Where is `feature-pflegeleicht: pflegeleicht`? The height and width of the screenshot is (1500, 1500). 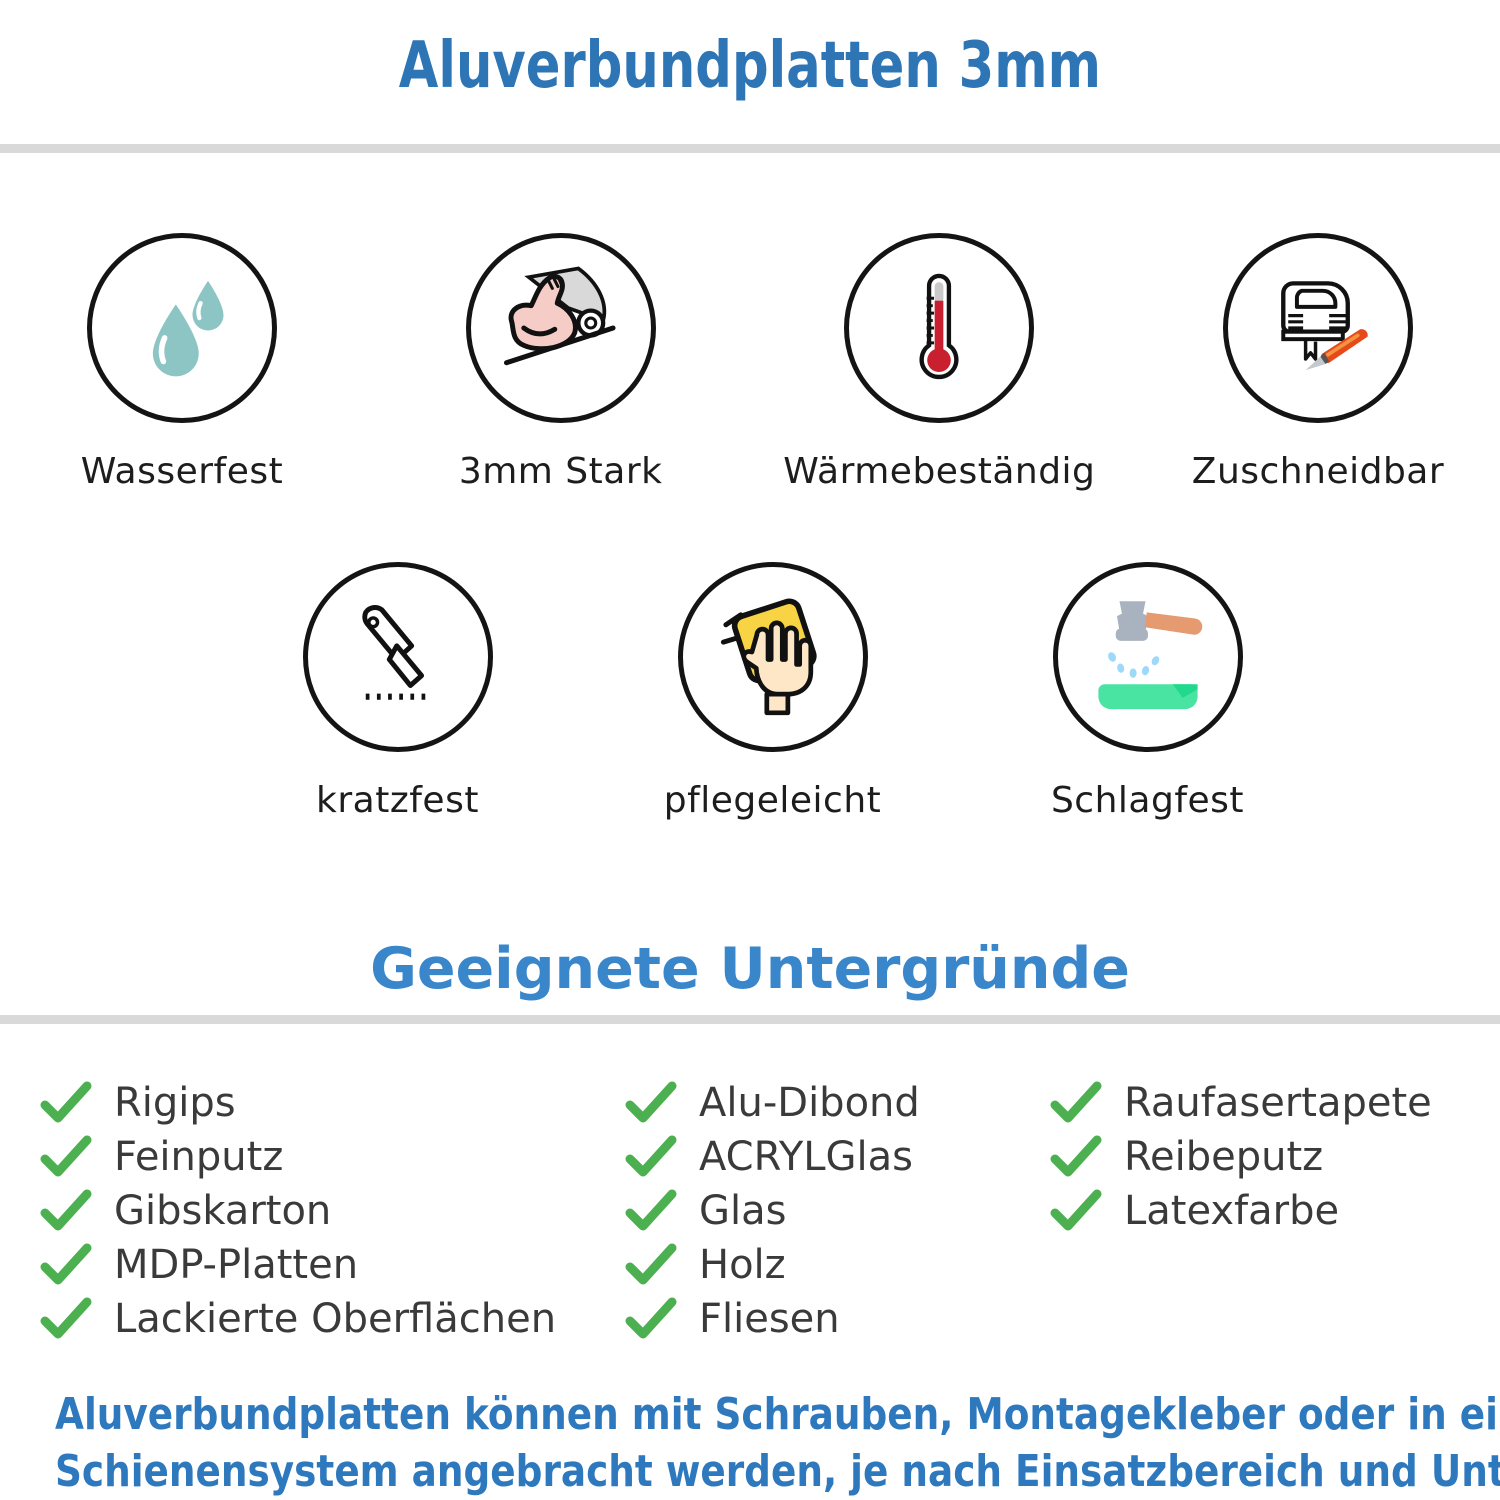 feature-pflegeleicht: pflegeleicht is located at coordinates (772, 691).